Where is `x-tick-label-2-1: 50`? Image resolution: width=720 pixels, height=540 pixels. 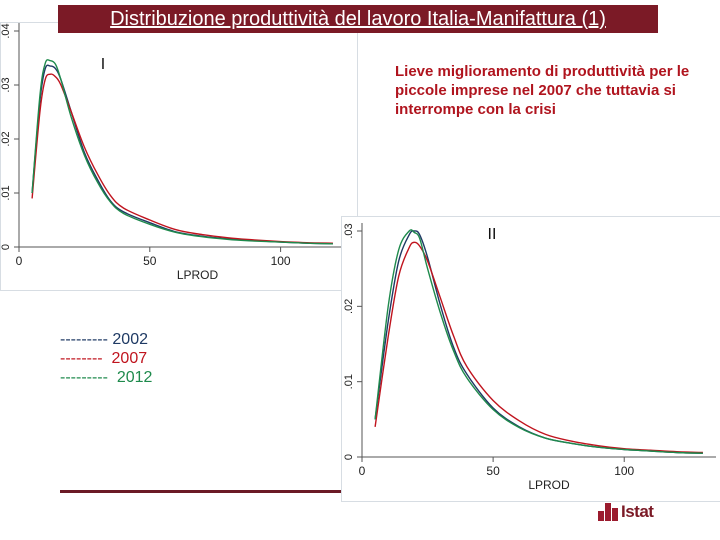
x-tick-label-2-1: 50 is located at coordinates (493, 471).